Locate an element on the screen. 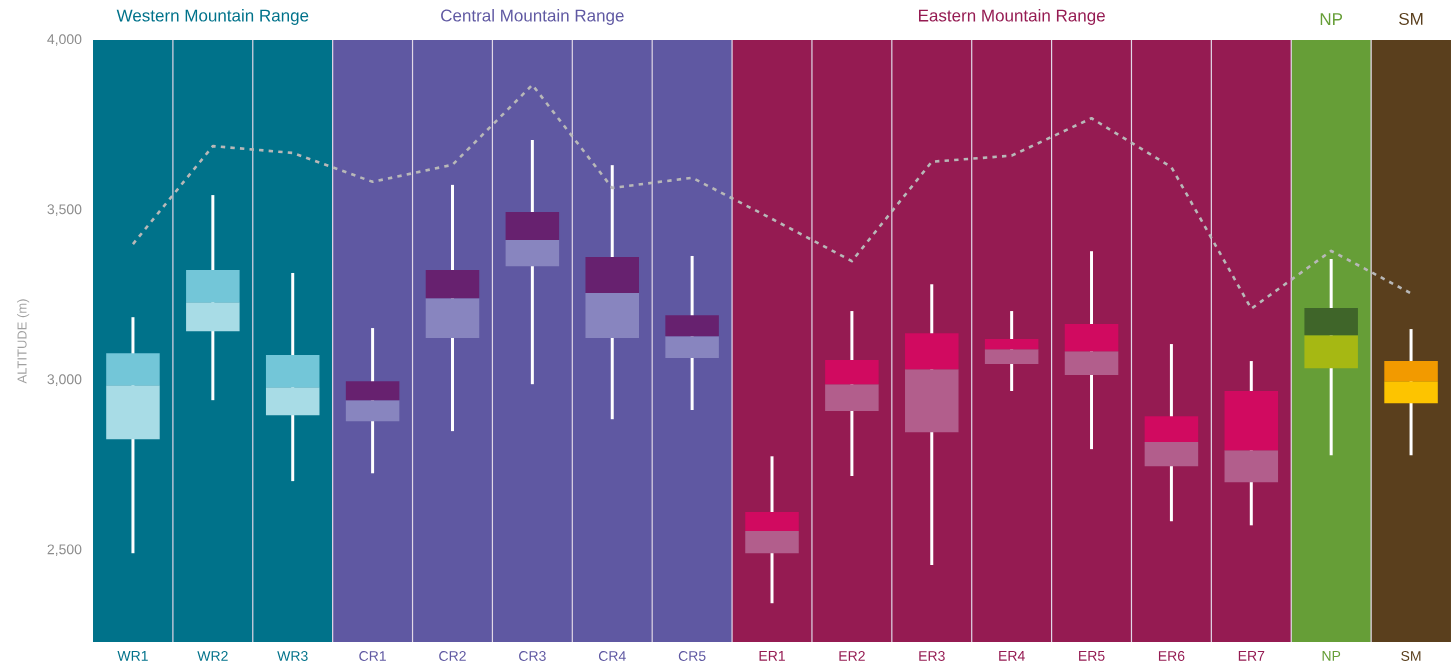 Image resolution: width=1451 pixels, height=669 pixels. band-label: SM is located at coordinates (1411, 18).